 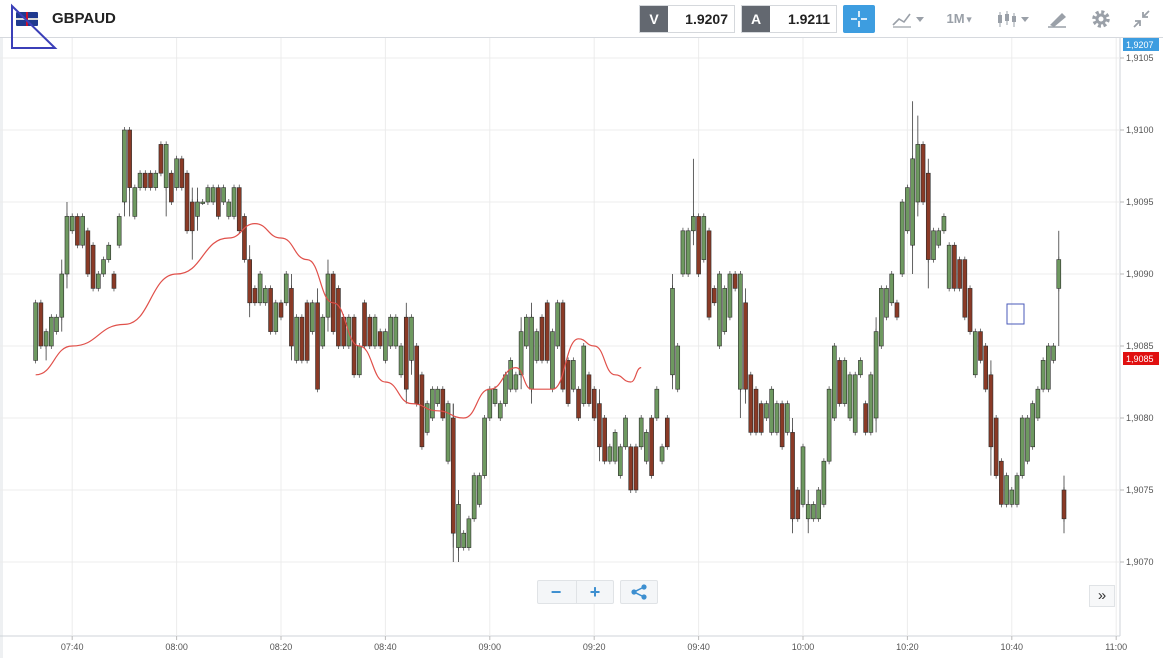 I want to click on x-tick-label: 08:00, so click(x=176, y=647).